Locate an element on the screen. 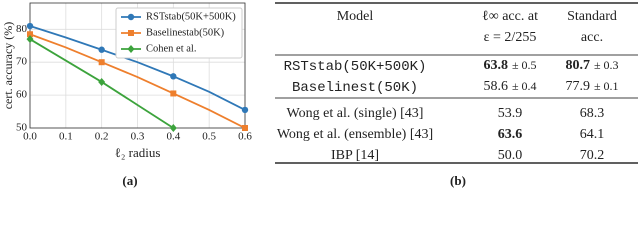 Image resolution: width=640 pixels, height=240 pixels. table-cell: 63.6 is located at coordinates (510, 134).